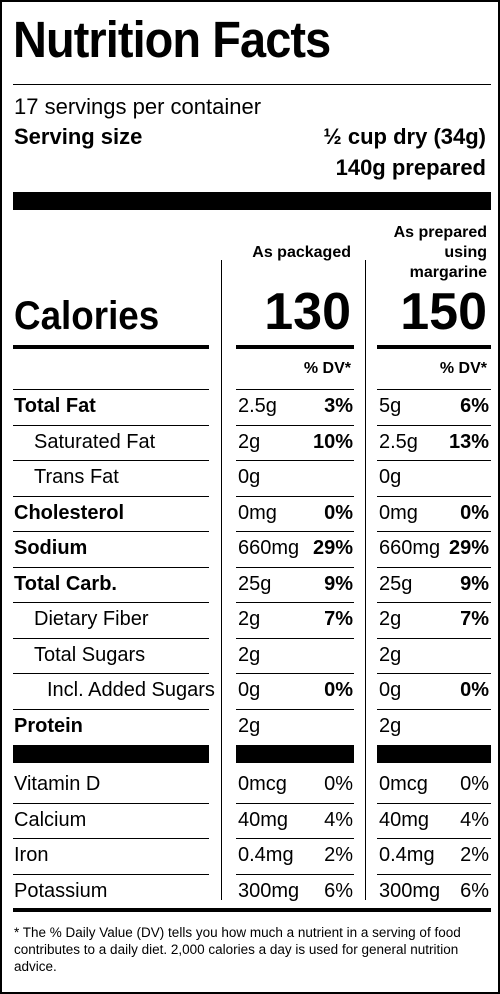 The image size is (500, 994). What do you see at coordinates (95, 441) in the screenshot?
I see `nutrient-name: Saturated Fat` at bounding box center [95, 441].